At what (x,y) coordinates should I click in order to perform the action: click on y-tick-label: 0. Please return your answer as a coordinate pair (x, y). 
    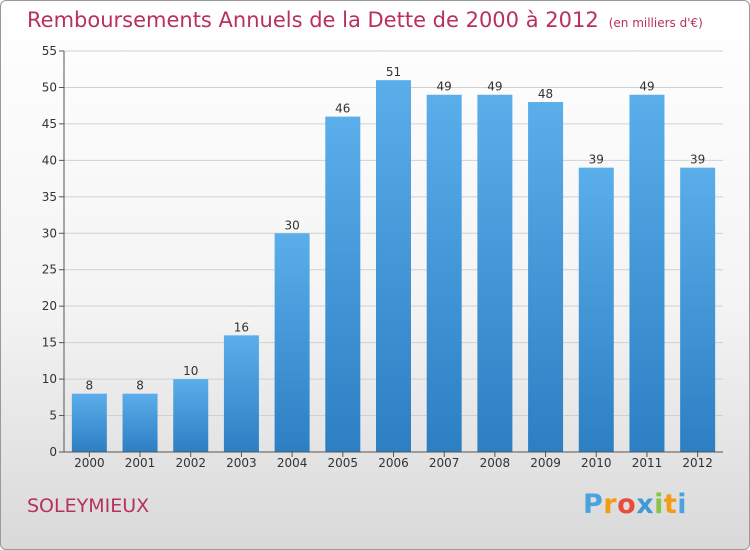
    Looking at the image, I should click on (53, 452).